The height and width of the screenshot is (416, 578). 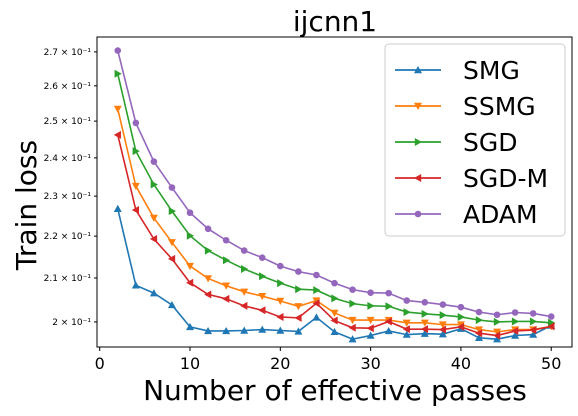 What do you see at coordinates (68, 197) in the screenshot?
I see `y-tick-label: 2.3 × 10⁻¹` at bounding box center [68, 197].